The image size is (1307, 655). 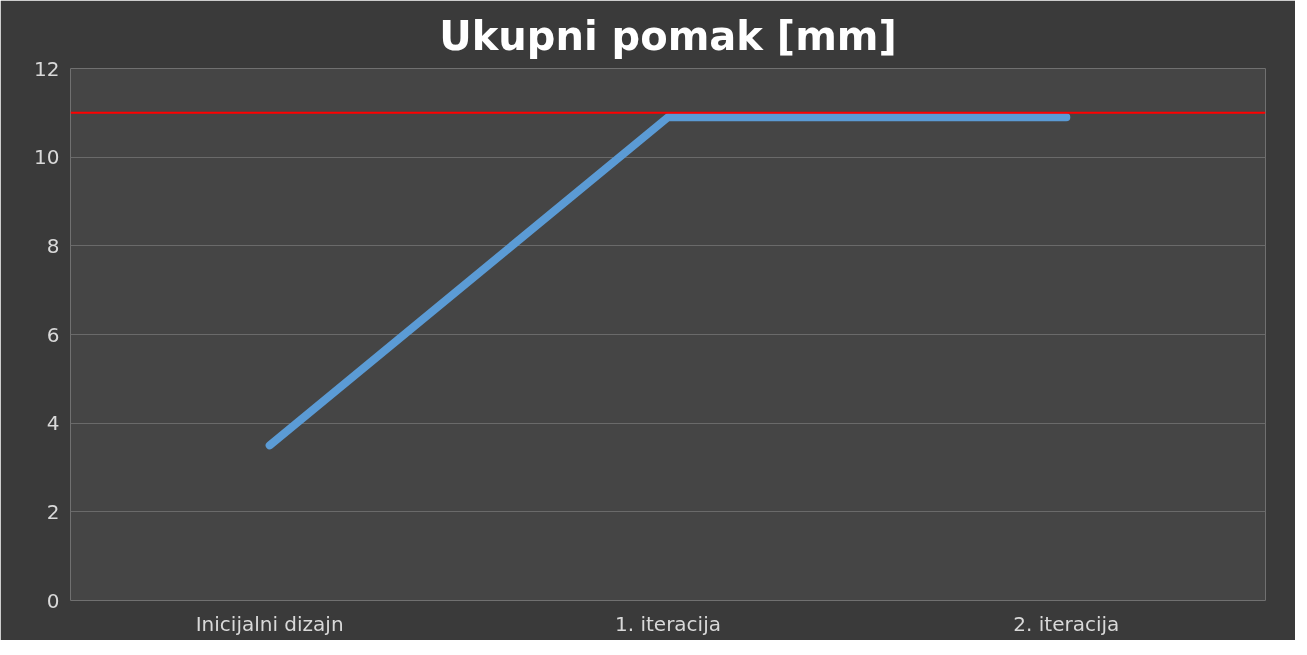 I want to click on y-tick-label: 4, so click(x=53, y=423).